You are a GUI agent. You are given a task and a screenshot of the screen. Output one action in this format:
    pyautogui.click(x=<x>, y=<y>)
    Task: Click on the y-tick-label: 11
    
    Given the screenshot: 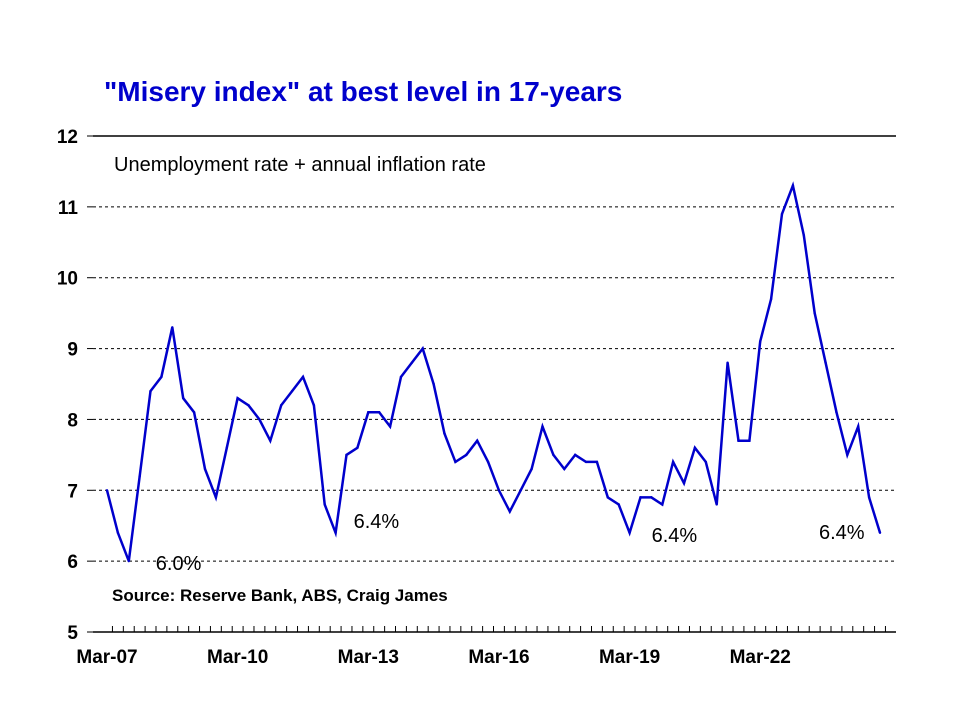 What is the action you would take?
    pyautogui.click(x=68, y=208)
    